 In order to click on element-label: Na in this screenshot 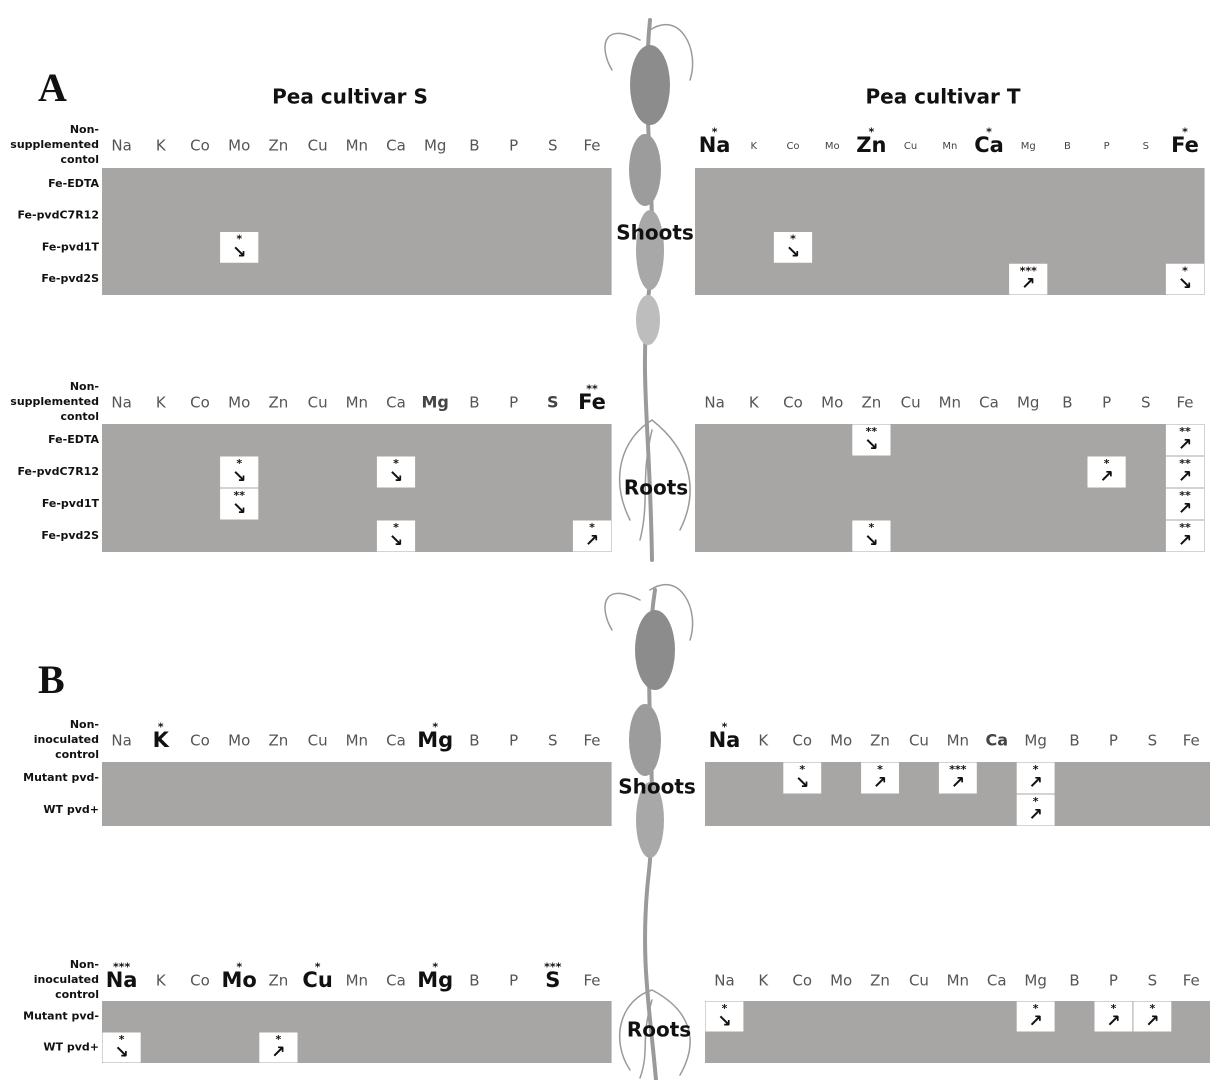, I will do `click(724, 981)`.